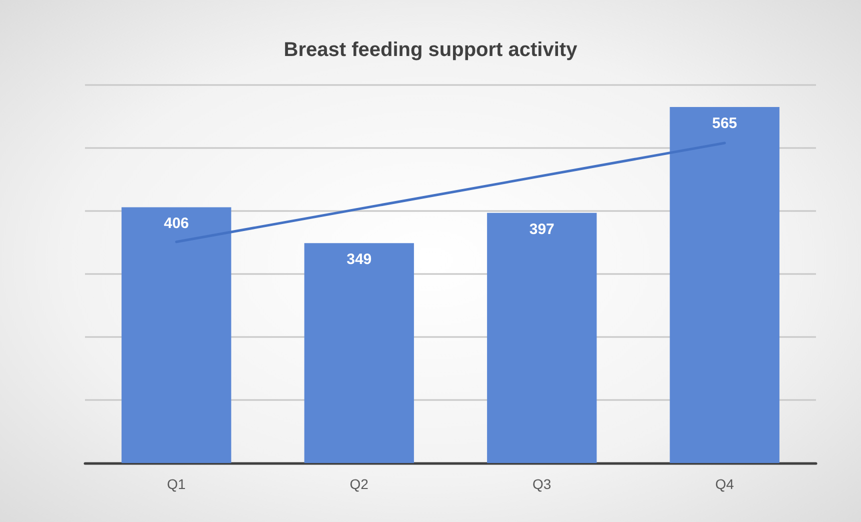 The image size is (861, 522). What do you see at coordinates (725, 123) in the screenshot?
I see `data-label: 565` at bounding box center [725, 123].